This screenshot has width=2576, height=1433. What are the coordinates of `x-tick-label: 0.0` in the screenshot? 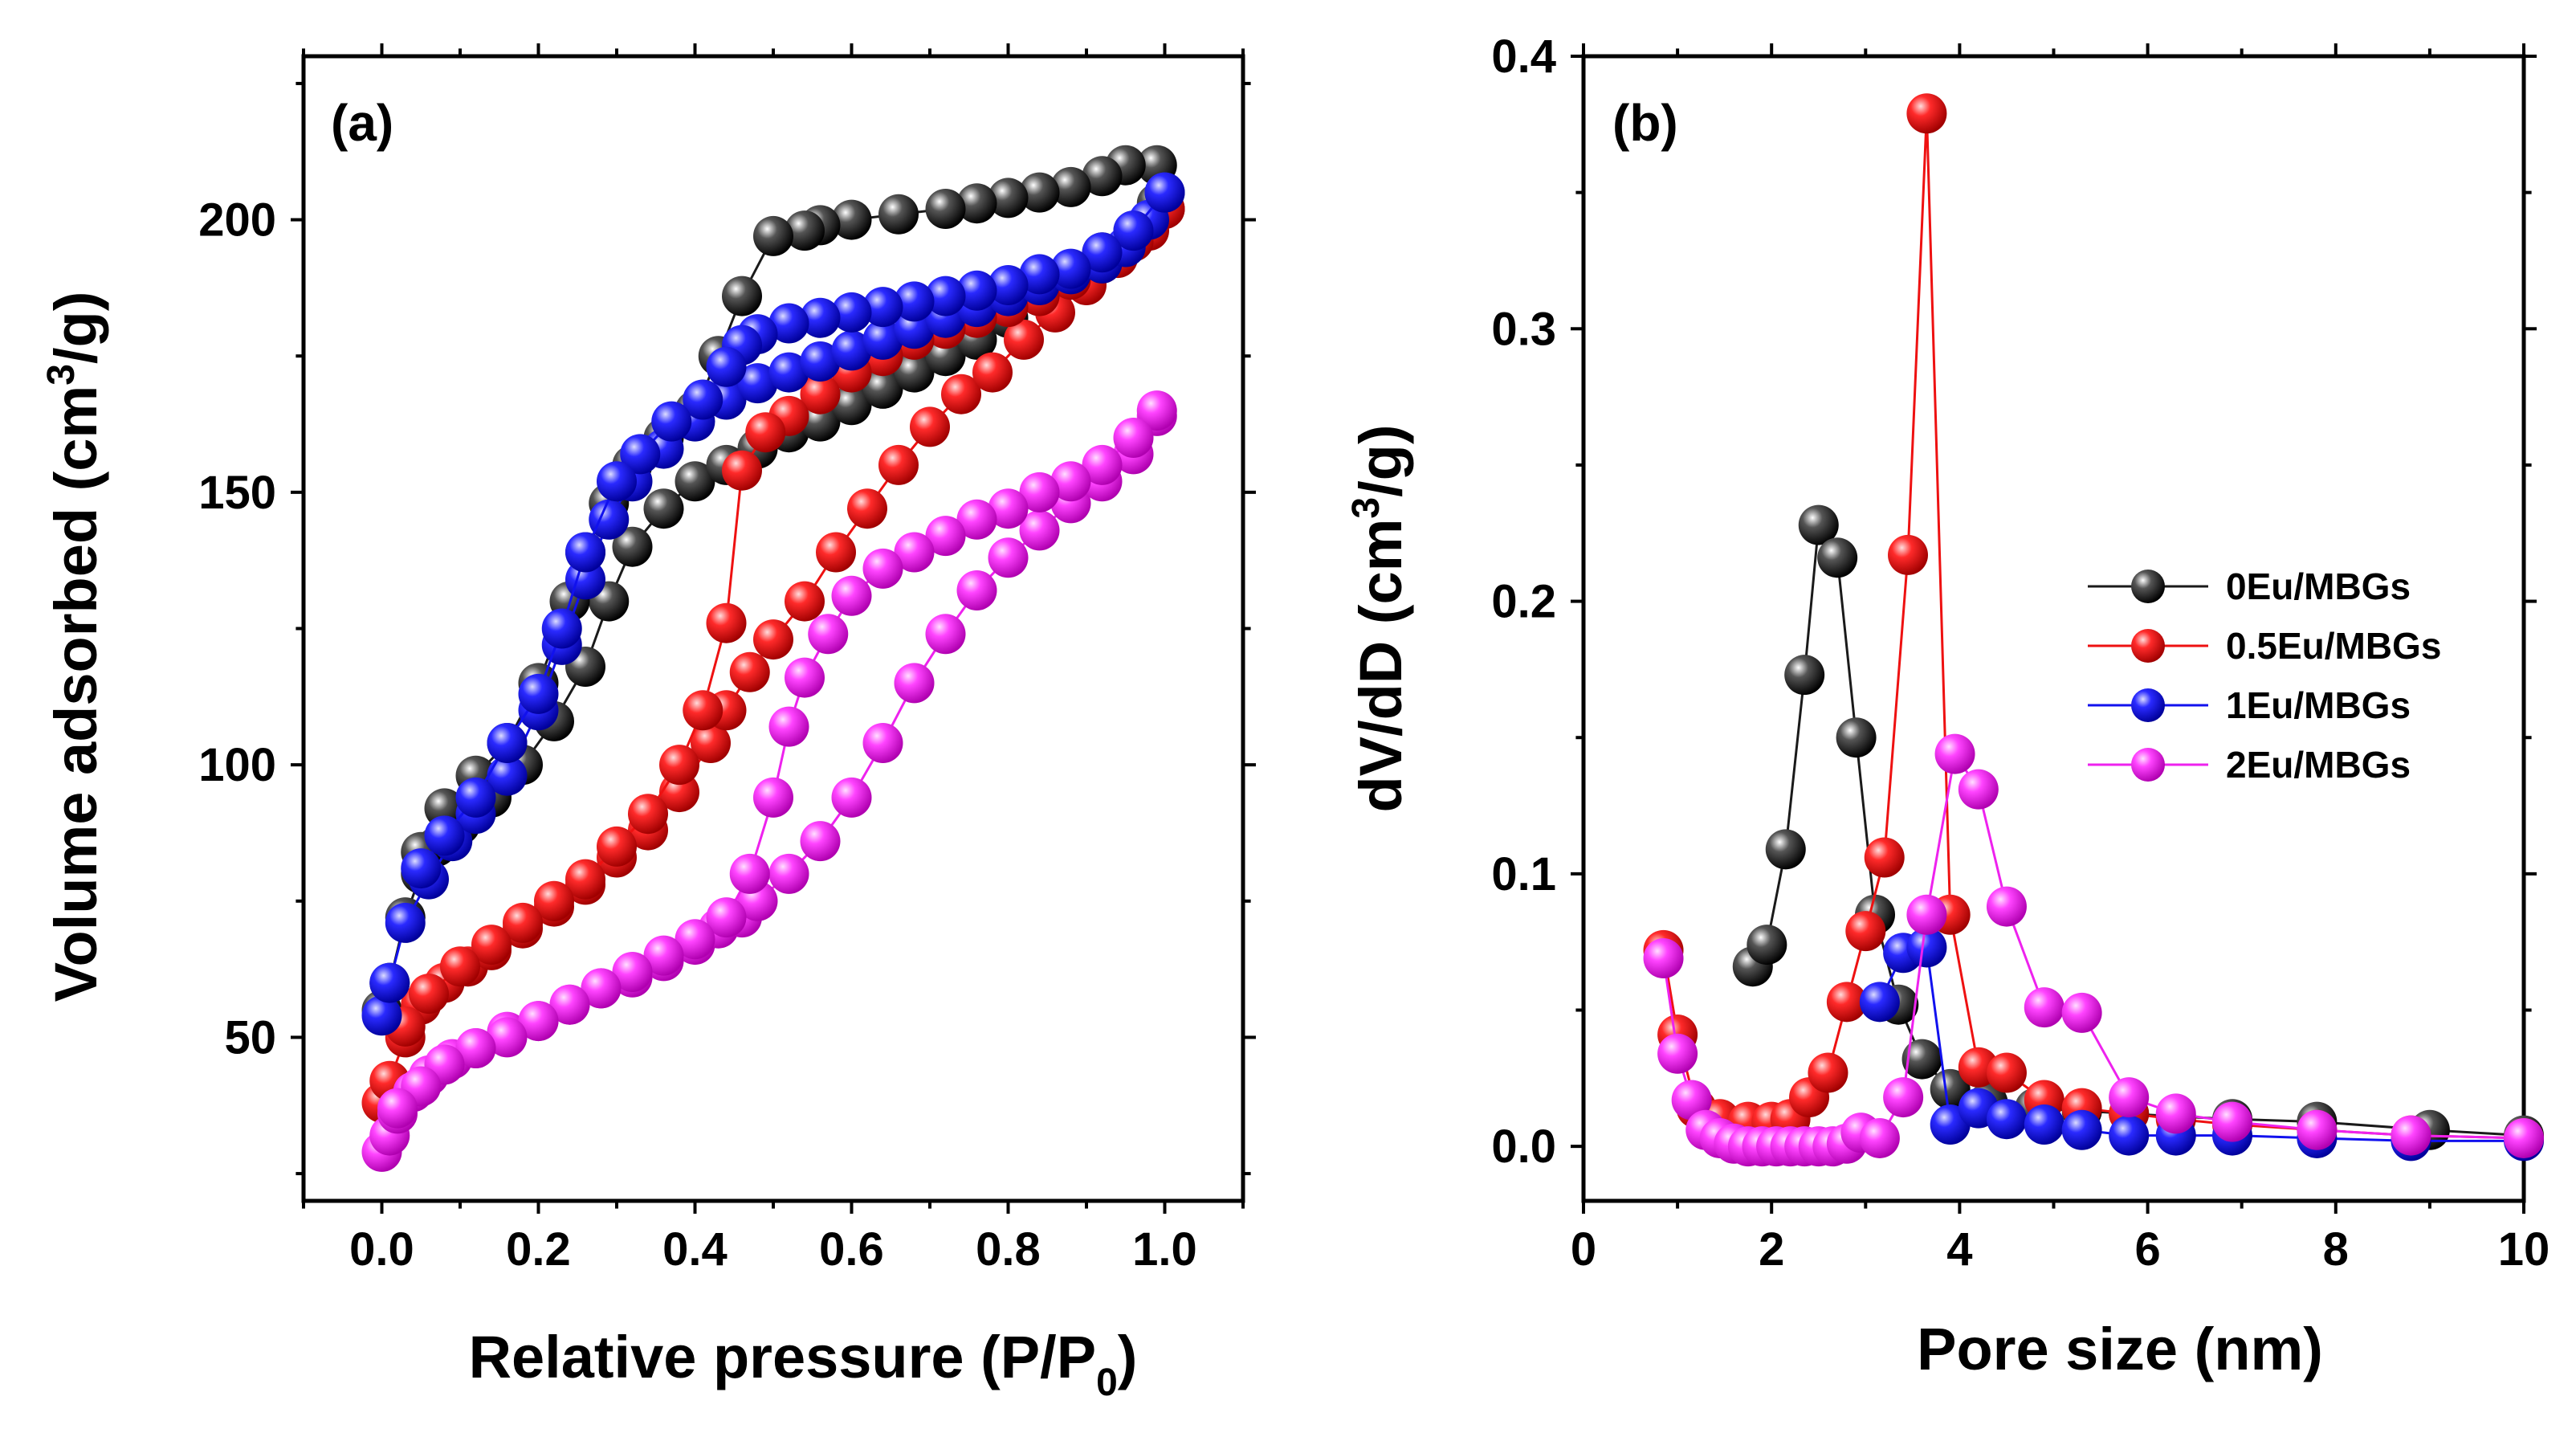 It's located at (381, 1249).